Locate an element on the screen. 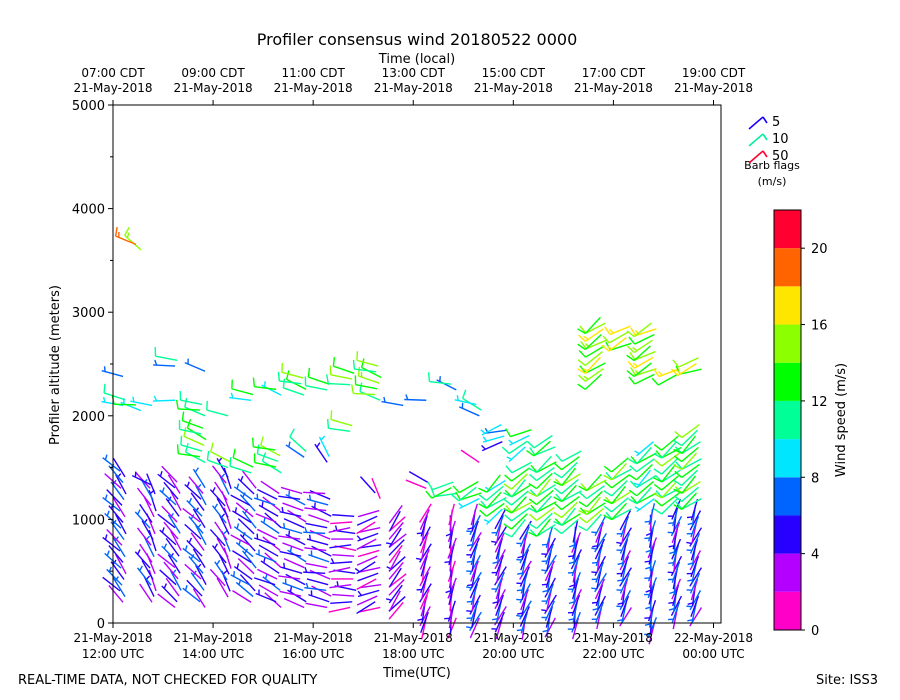  colorbar-tick-label: 12 is located at coordinates (819, 402).